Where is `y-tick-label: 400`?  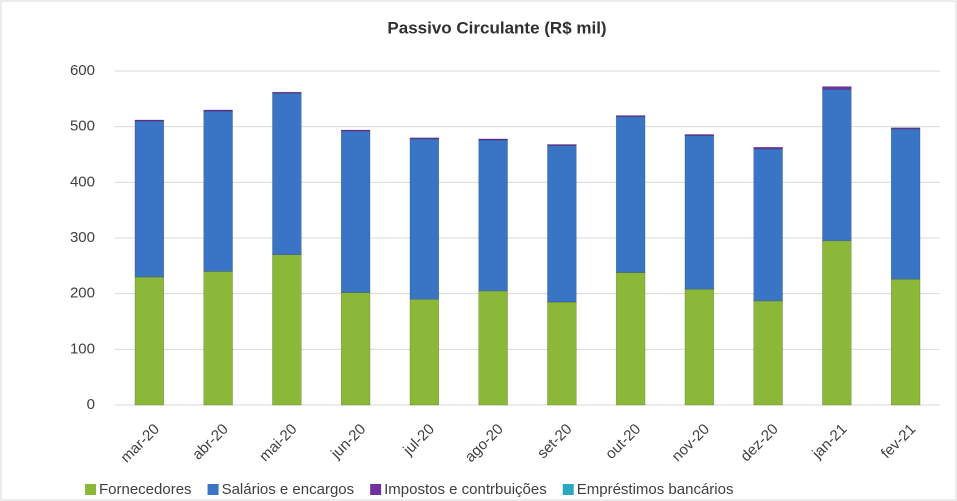 y-tick-label: 400 is located at coordinates (82, 181).